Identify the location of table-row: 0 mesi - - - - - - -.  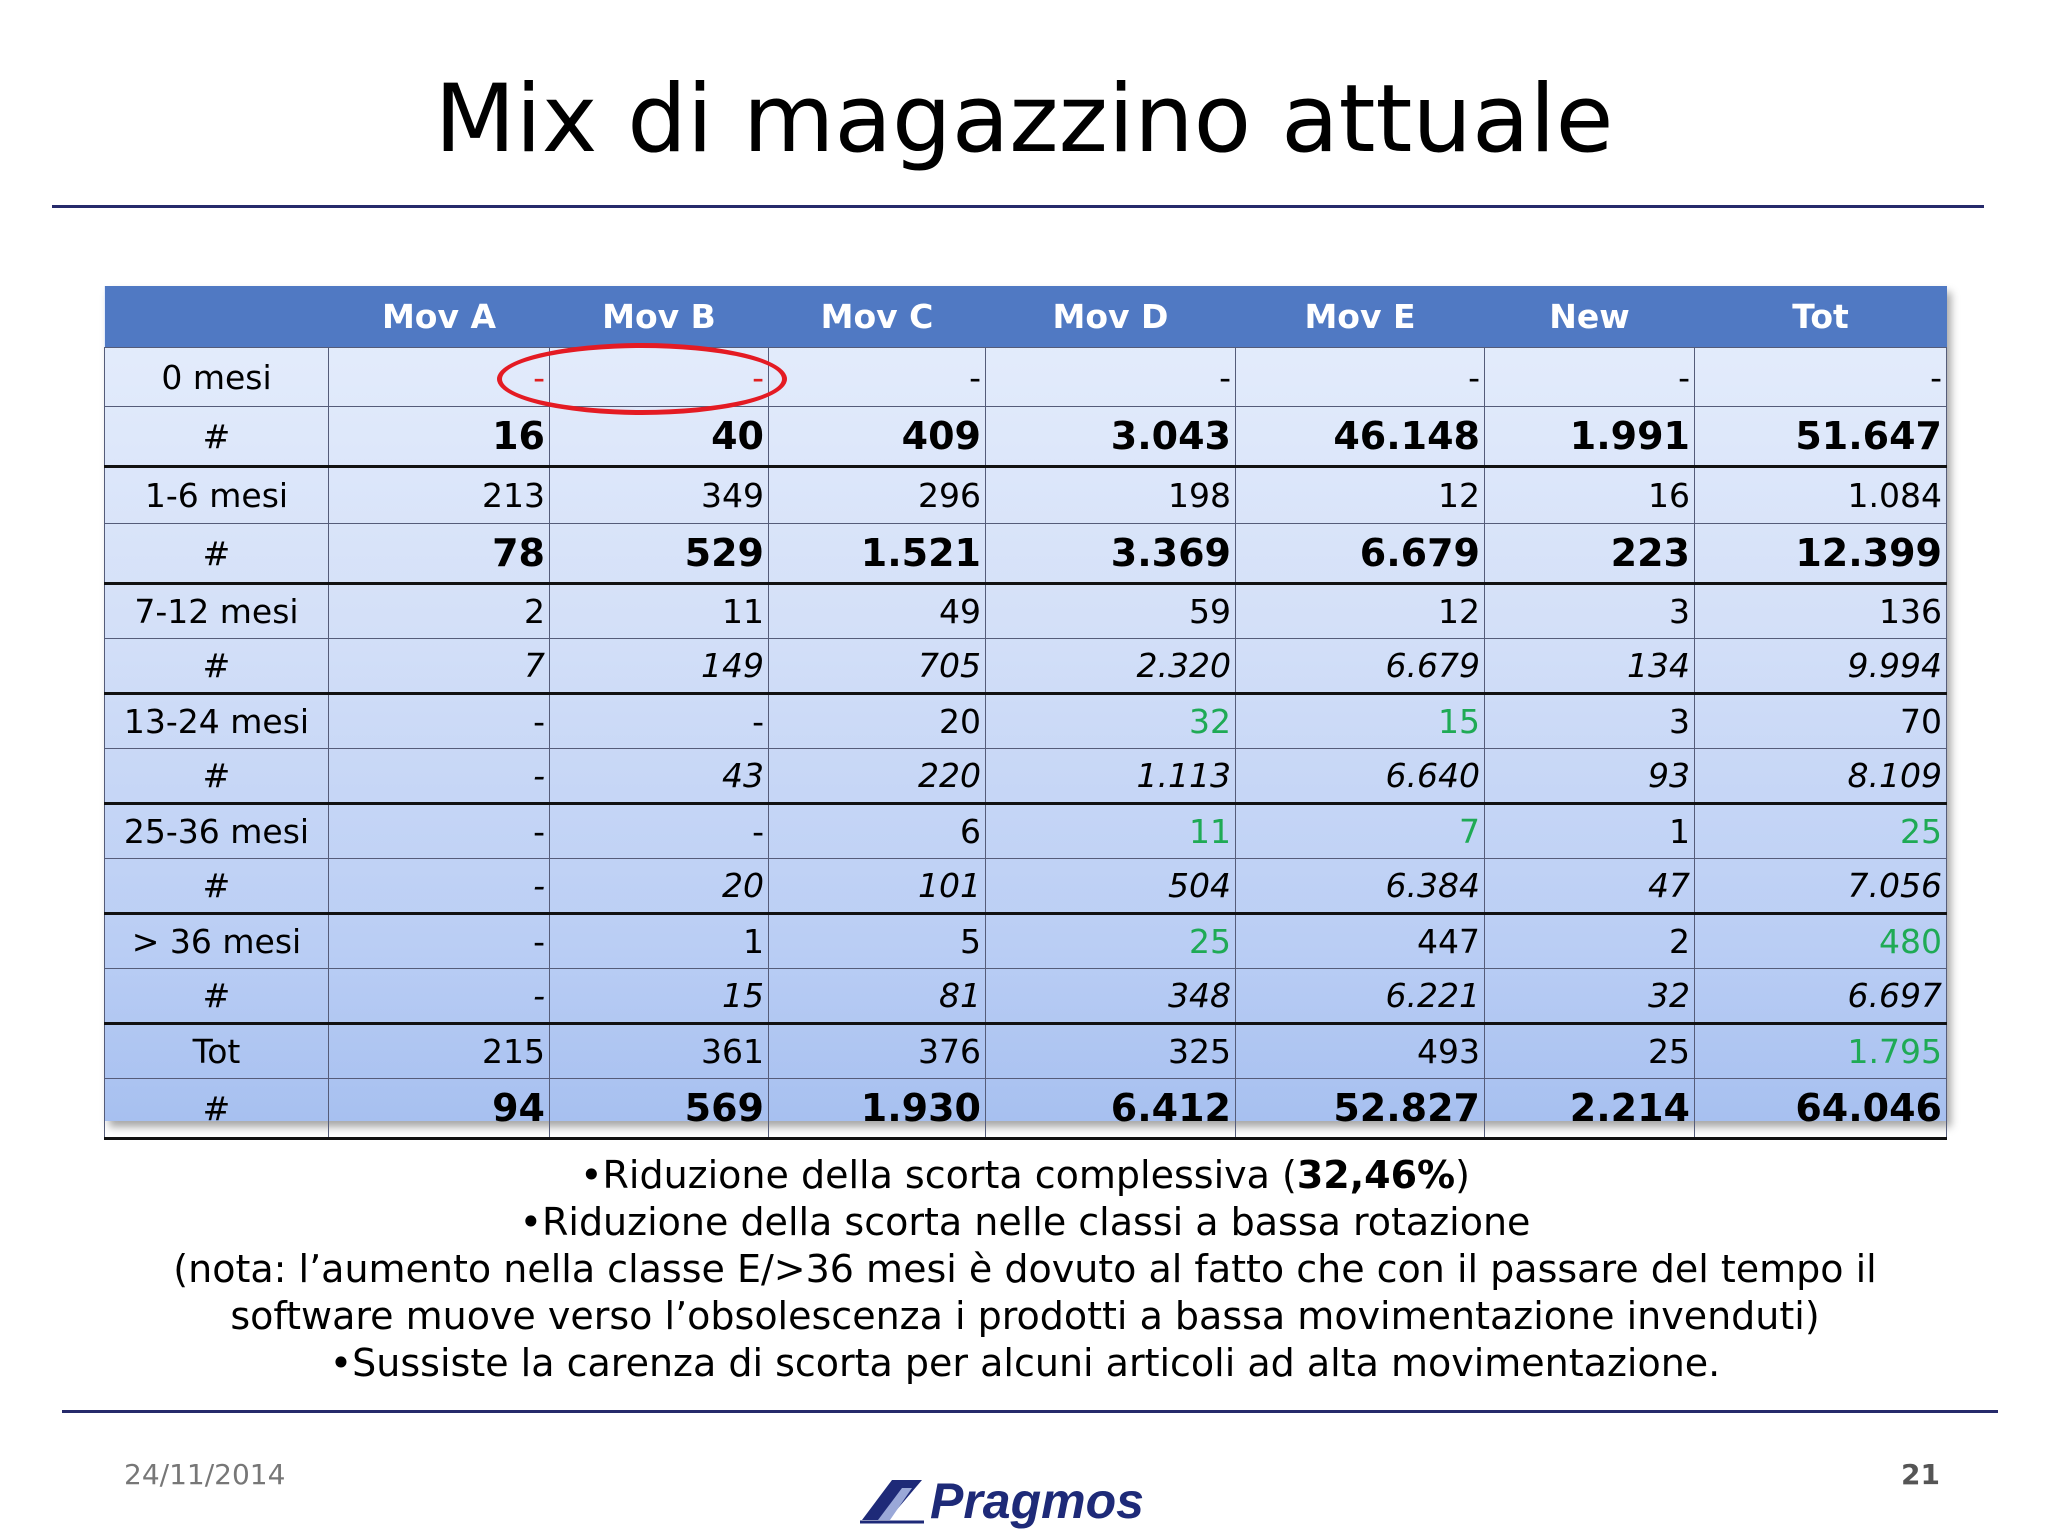
(1025, 377).